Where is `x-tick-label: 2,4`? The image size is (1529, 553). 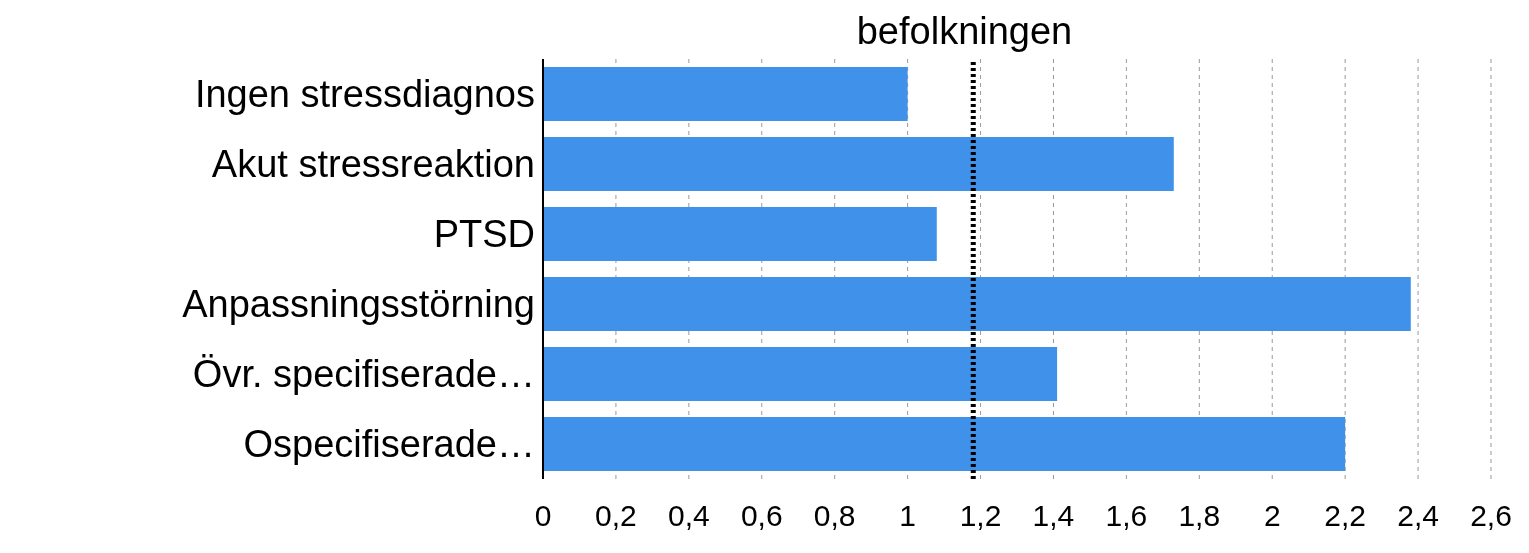 x-tick-label: 2,4 is located at coordinates (1418, 516).